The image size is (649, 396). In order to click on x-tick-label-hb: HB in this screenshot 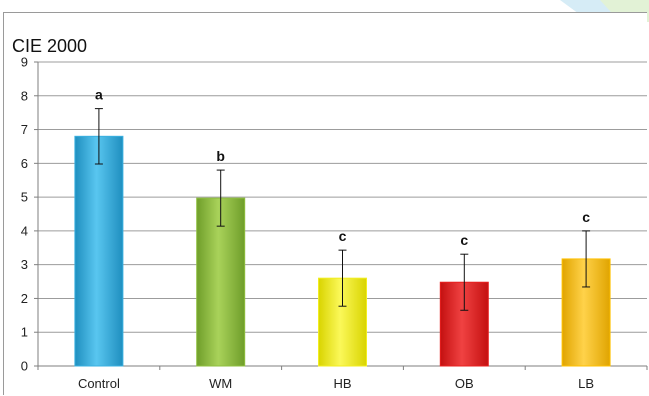, I will do `click(342, 383)`.